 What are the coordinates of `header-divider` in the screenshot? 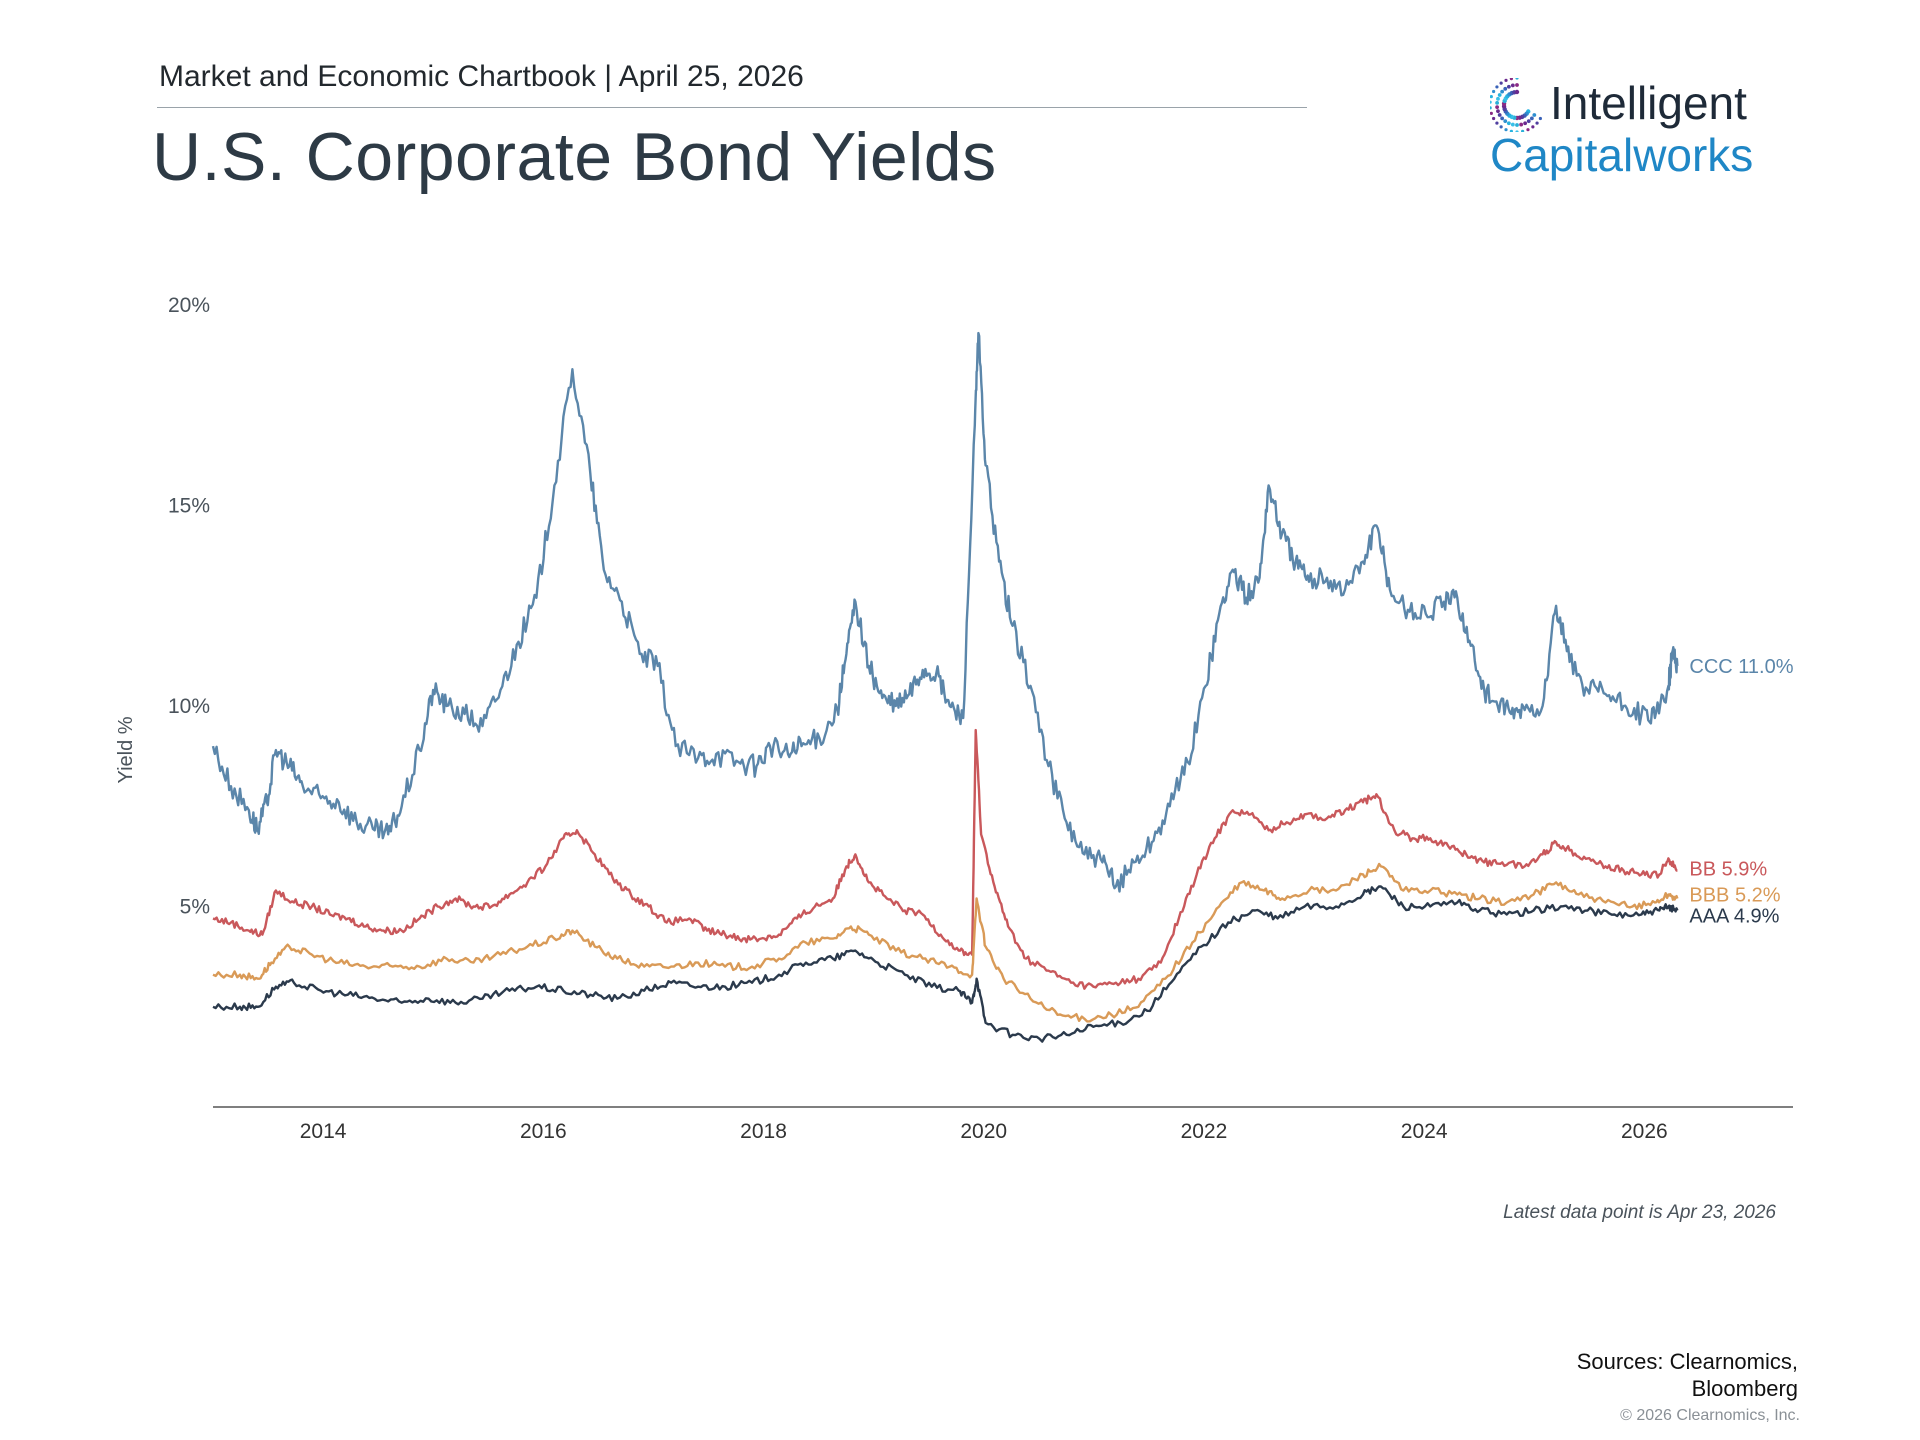 It's located at (732, 107).